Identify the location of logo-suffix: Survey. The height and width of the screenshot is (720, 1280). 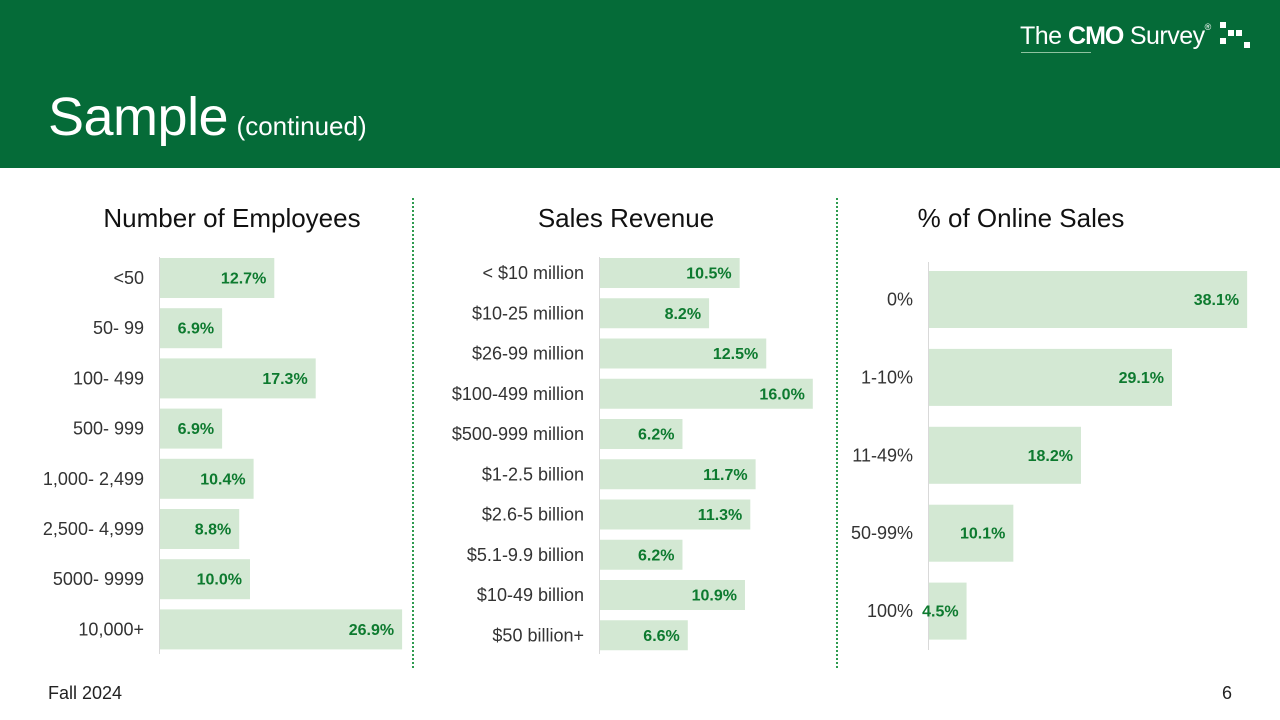
(1167, 36).